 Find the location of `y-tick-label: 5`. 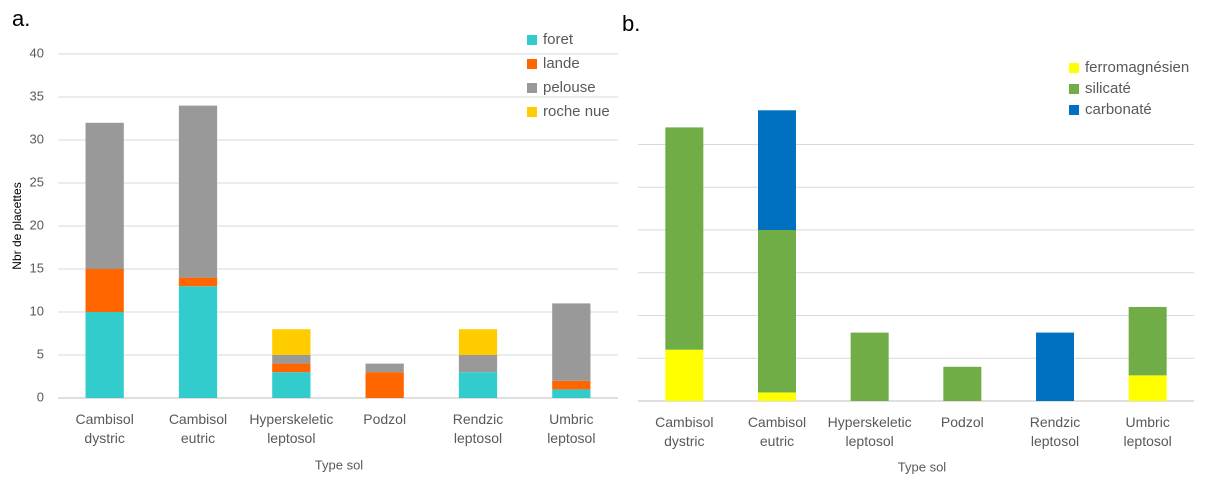

y-tick-label: 5 is located at coordinates (40, 353).